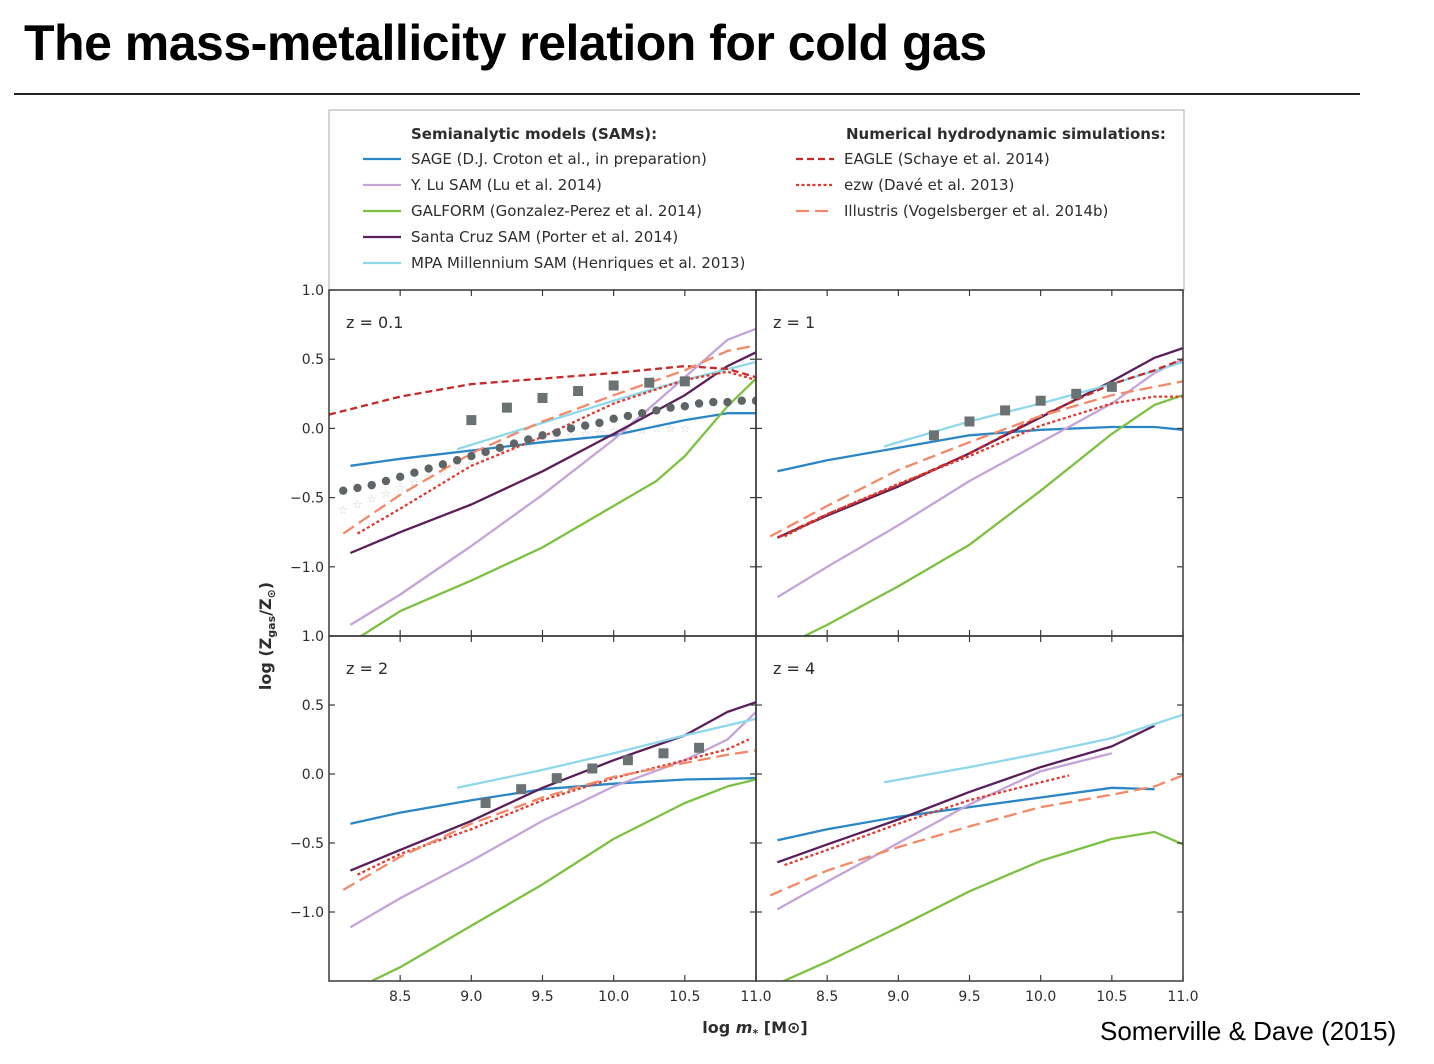 The height and width of the screenshot is (1064, 1434). Describe the element at coordinates (613, 431) in the screenshot. I see `star-marker-20: ☆` at that location.